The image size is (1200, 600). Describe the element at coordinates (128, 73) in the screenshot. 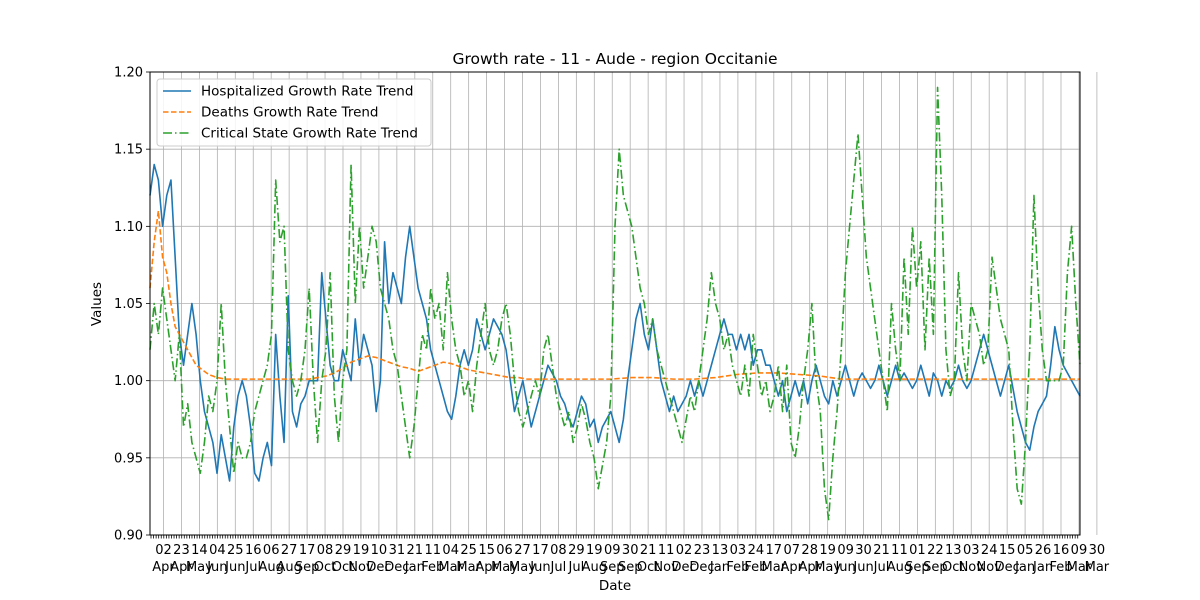

I see `y-tick-label: 1.20` at that location.